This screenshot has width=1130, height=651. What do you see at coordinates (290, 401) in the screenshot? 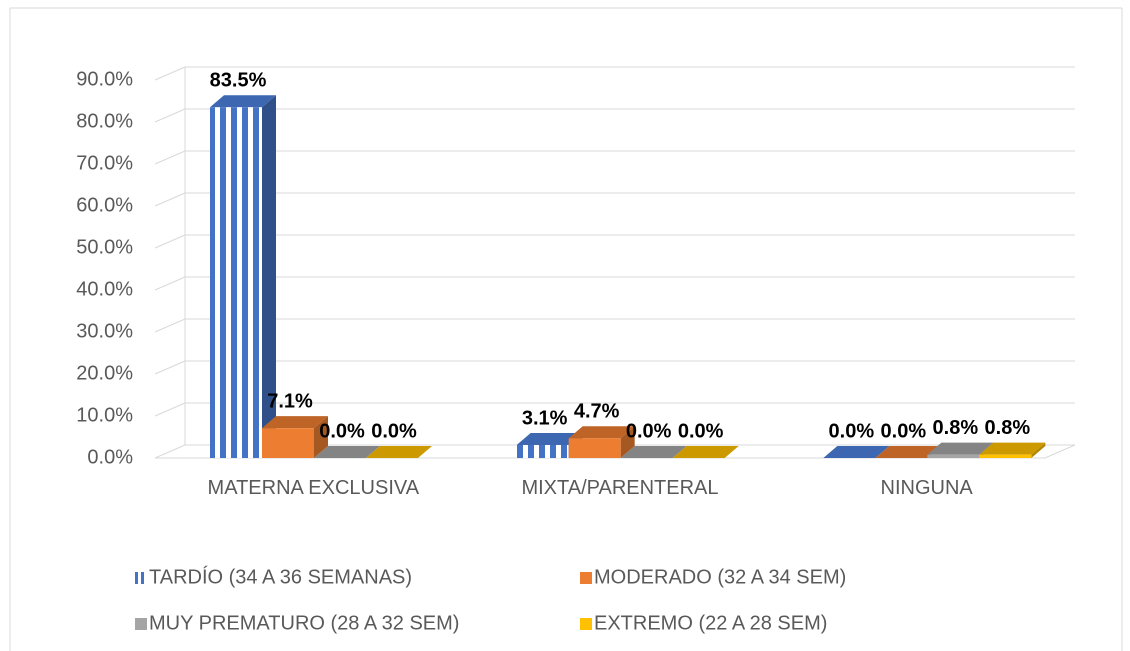
I see `value-label: 7.1%` at bounding box center [290, 401].